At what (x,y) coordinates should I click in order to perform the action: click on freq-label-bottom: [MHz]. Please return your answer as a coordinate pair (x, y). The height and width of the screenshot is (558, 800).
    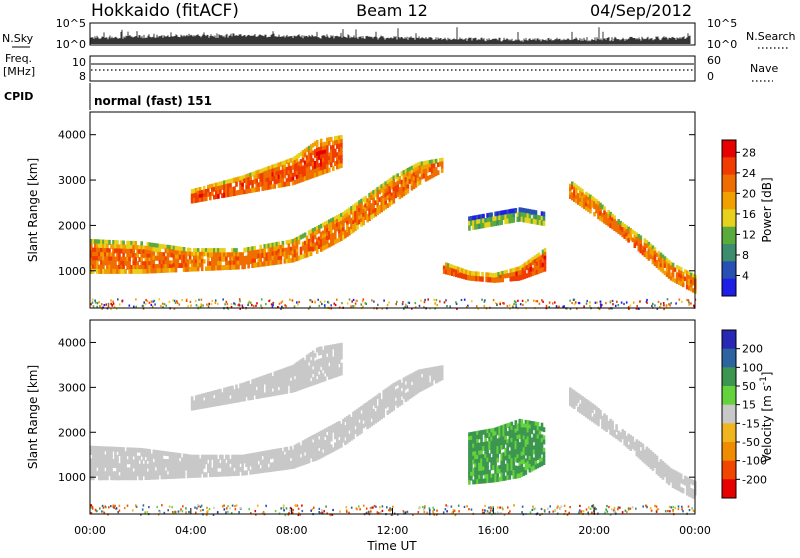
    Looking at the image, I should click on (19, 71).